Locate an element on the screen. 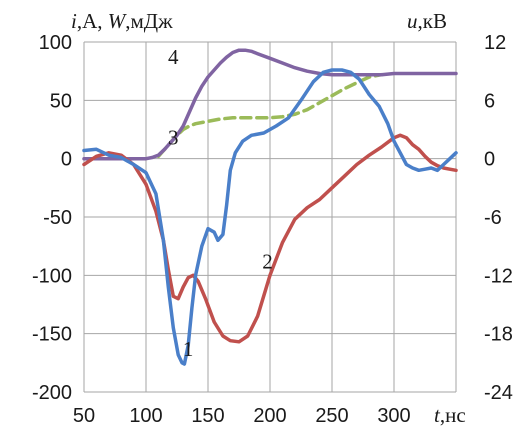 This screenshot has width=519, height=439. curve-label-1: 1 is located at coordinates (188, 349).